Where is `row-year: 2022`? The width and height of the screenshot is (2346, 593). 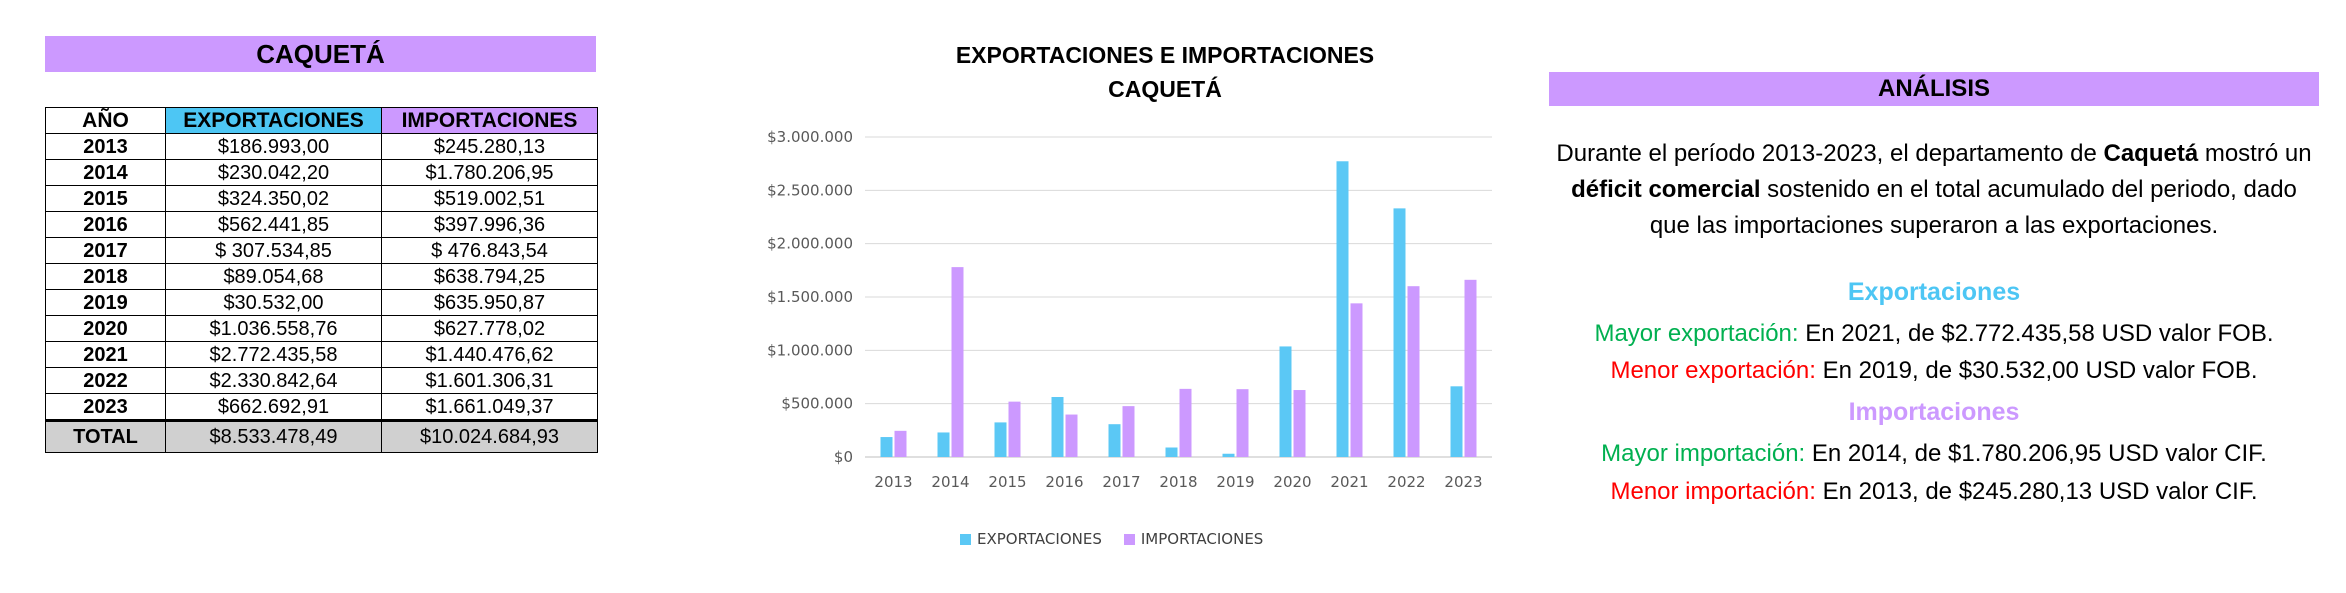
row-year: 2022 is located at coordinates (105, 380).